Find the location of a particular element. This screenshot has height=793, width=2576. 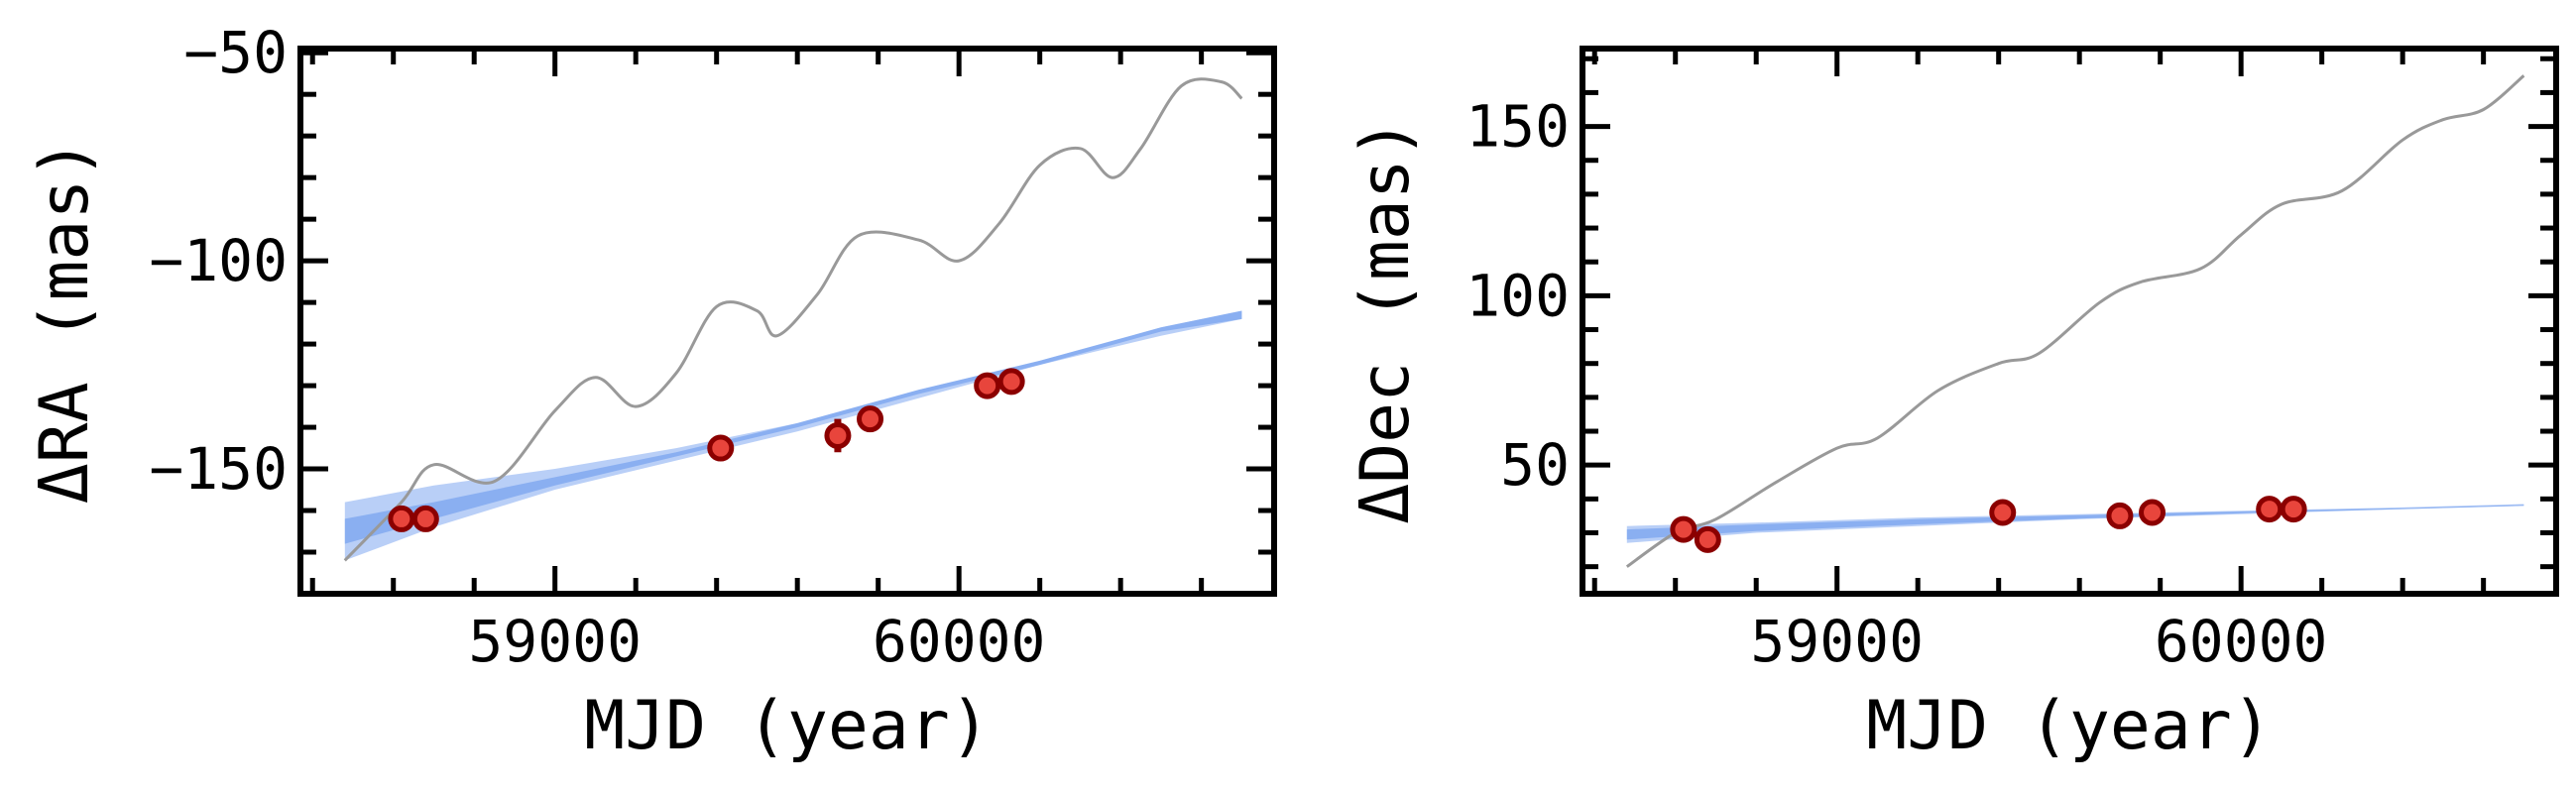

y-tick-label: 50 is located at coordinates (1535, 465).